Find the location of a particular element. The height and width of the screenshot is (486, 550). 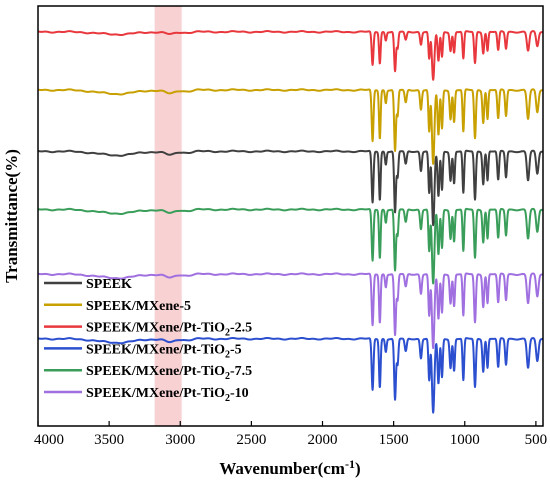

x-axis-title: Wavenumber(cm-1) is located at coordinates (289, 467).